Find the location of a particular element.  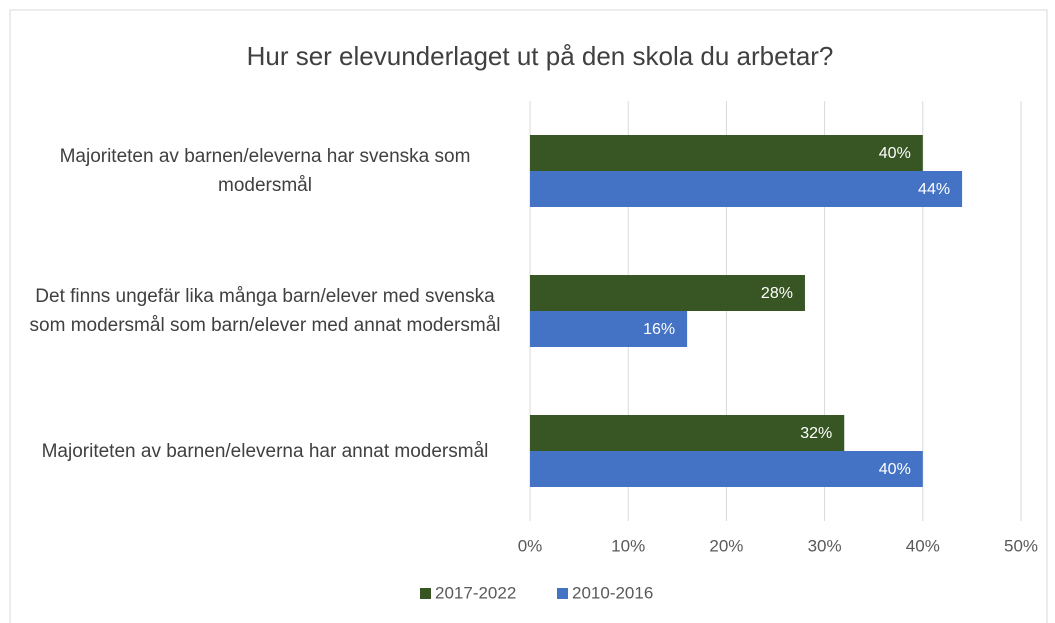

x-tick-label: 20% is located at coordinates (726, 545).